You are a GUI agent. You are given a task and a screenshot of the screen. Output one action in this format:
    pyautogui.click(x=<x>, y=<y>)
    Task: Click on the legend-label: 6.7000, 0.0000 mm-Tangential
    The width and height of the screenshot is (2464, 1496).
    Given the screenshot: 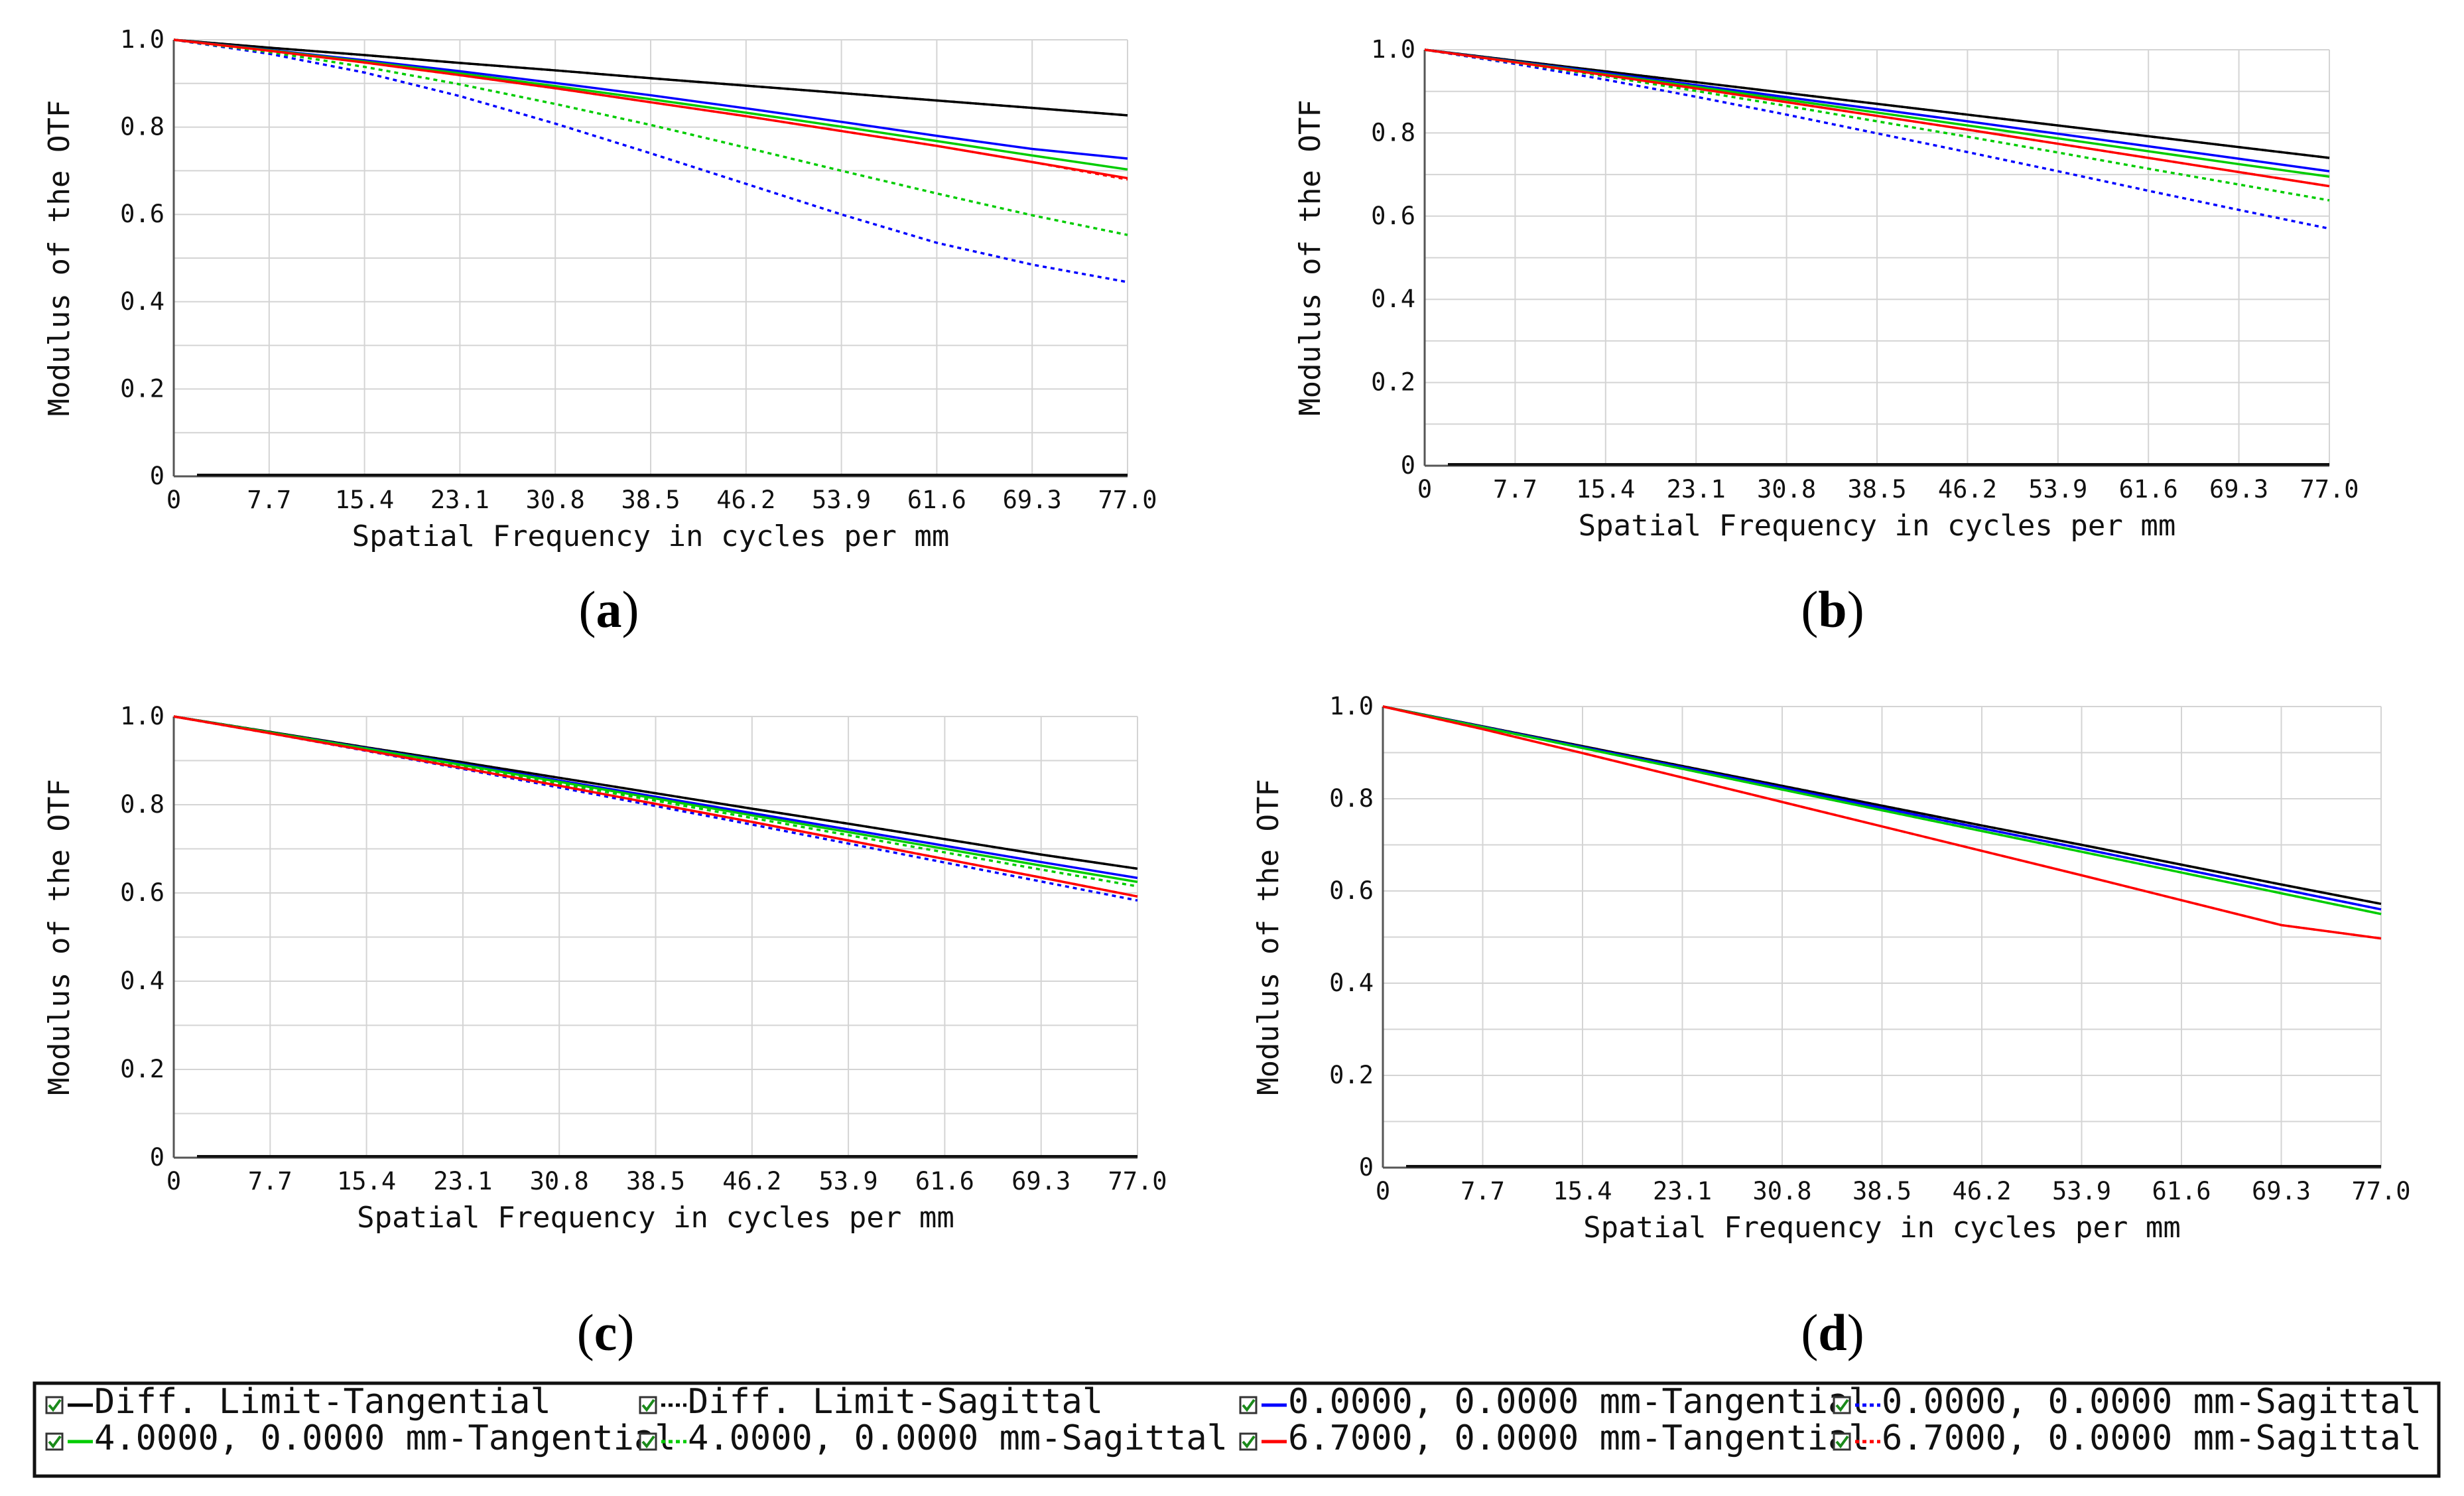 What is the action you would take?
    pyautogui.click(x=1579, y=1438)
    